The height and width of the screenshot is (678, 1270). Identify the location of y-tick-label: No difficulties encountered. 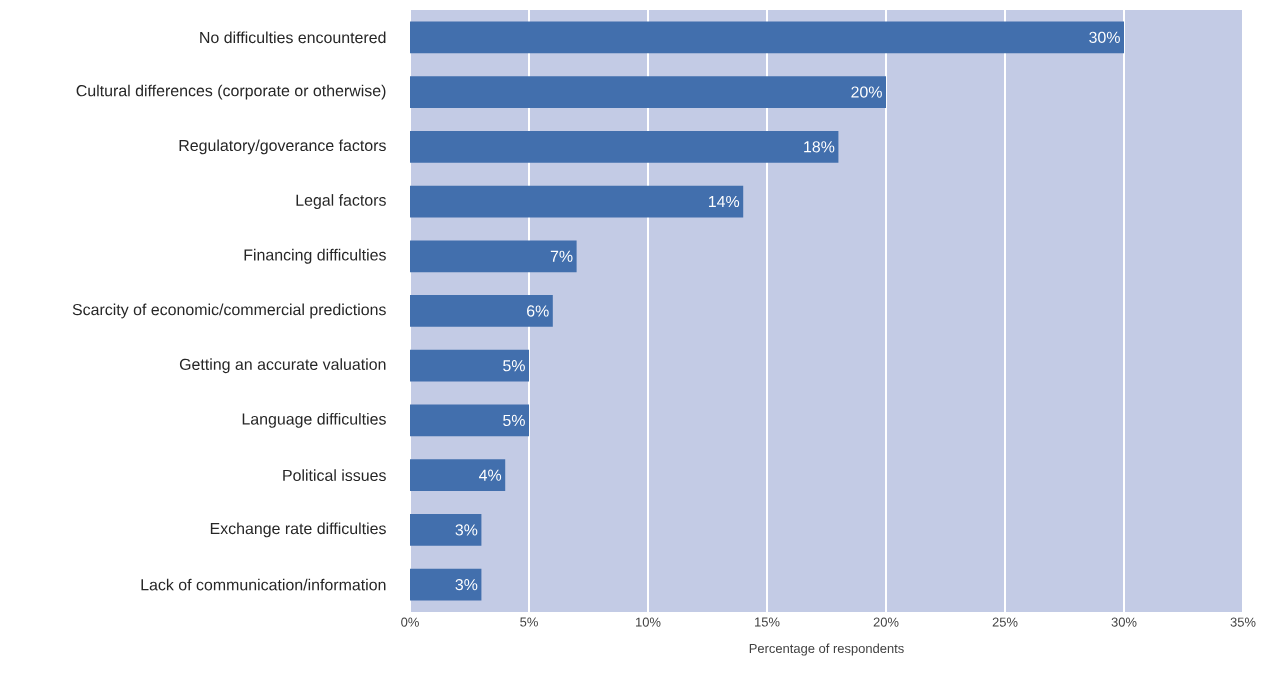
(293, 37).